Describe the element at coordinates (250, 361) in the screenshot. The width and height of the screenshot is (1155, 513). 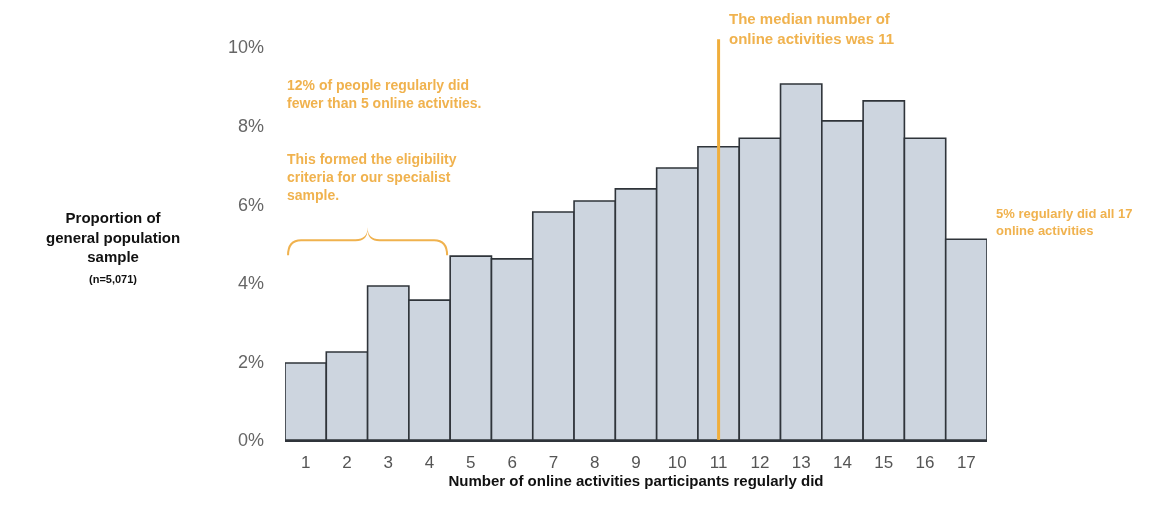
I see `y-tick-label: 2%` at that location.